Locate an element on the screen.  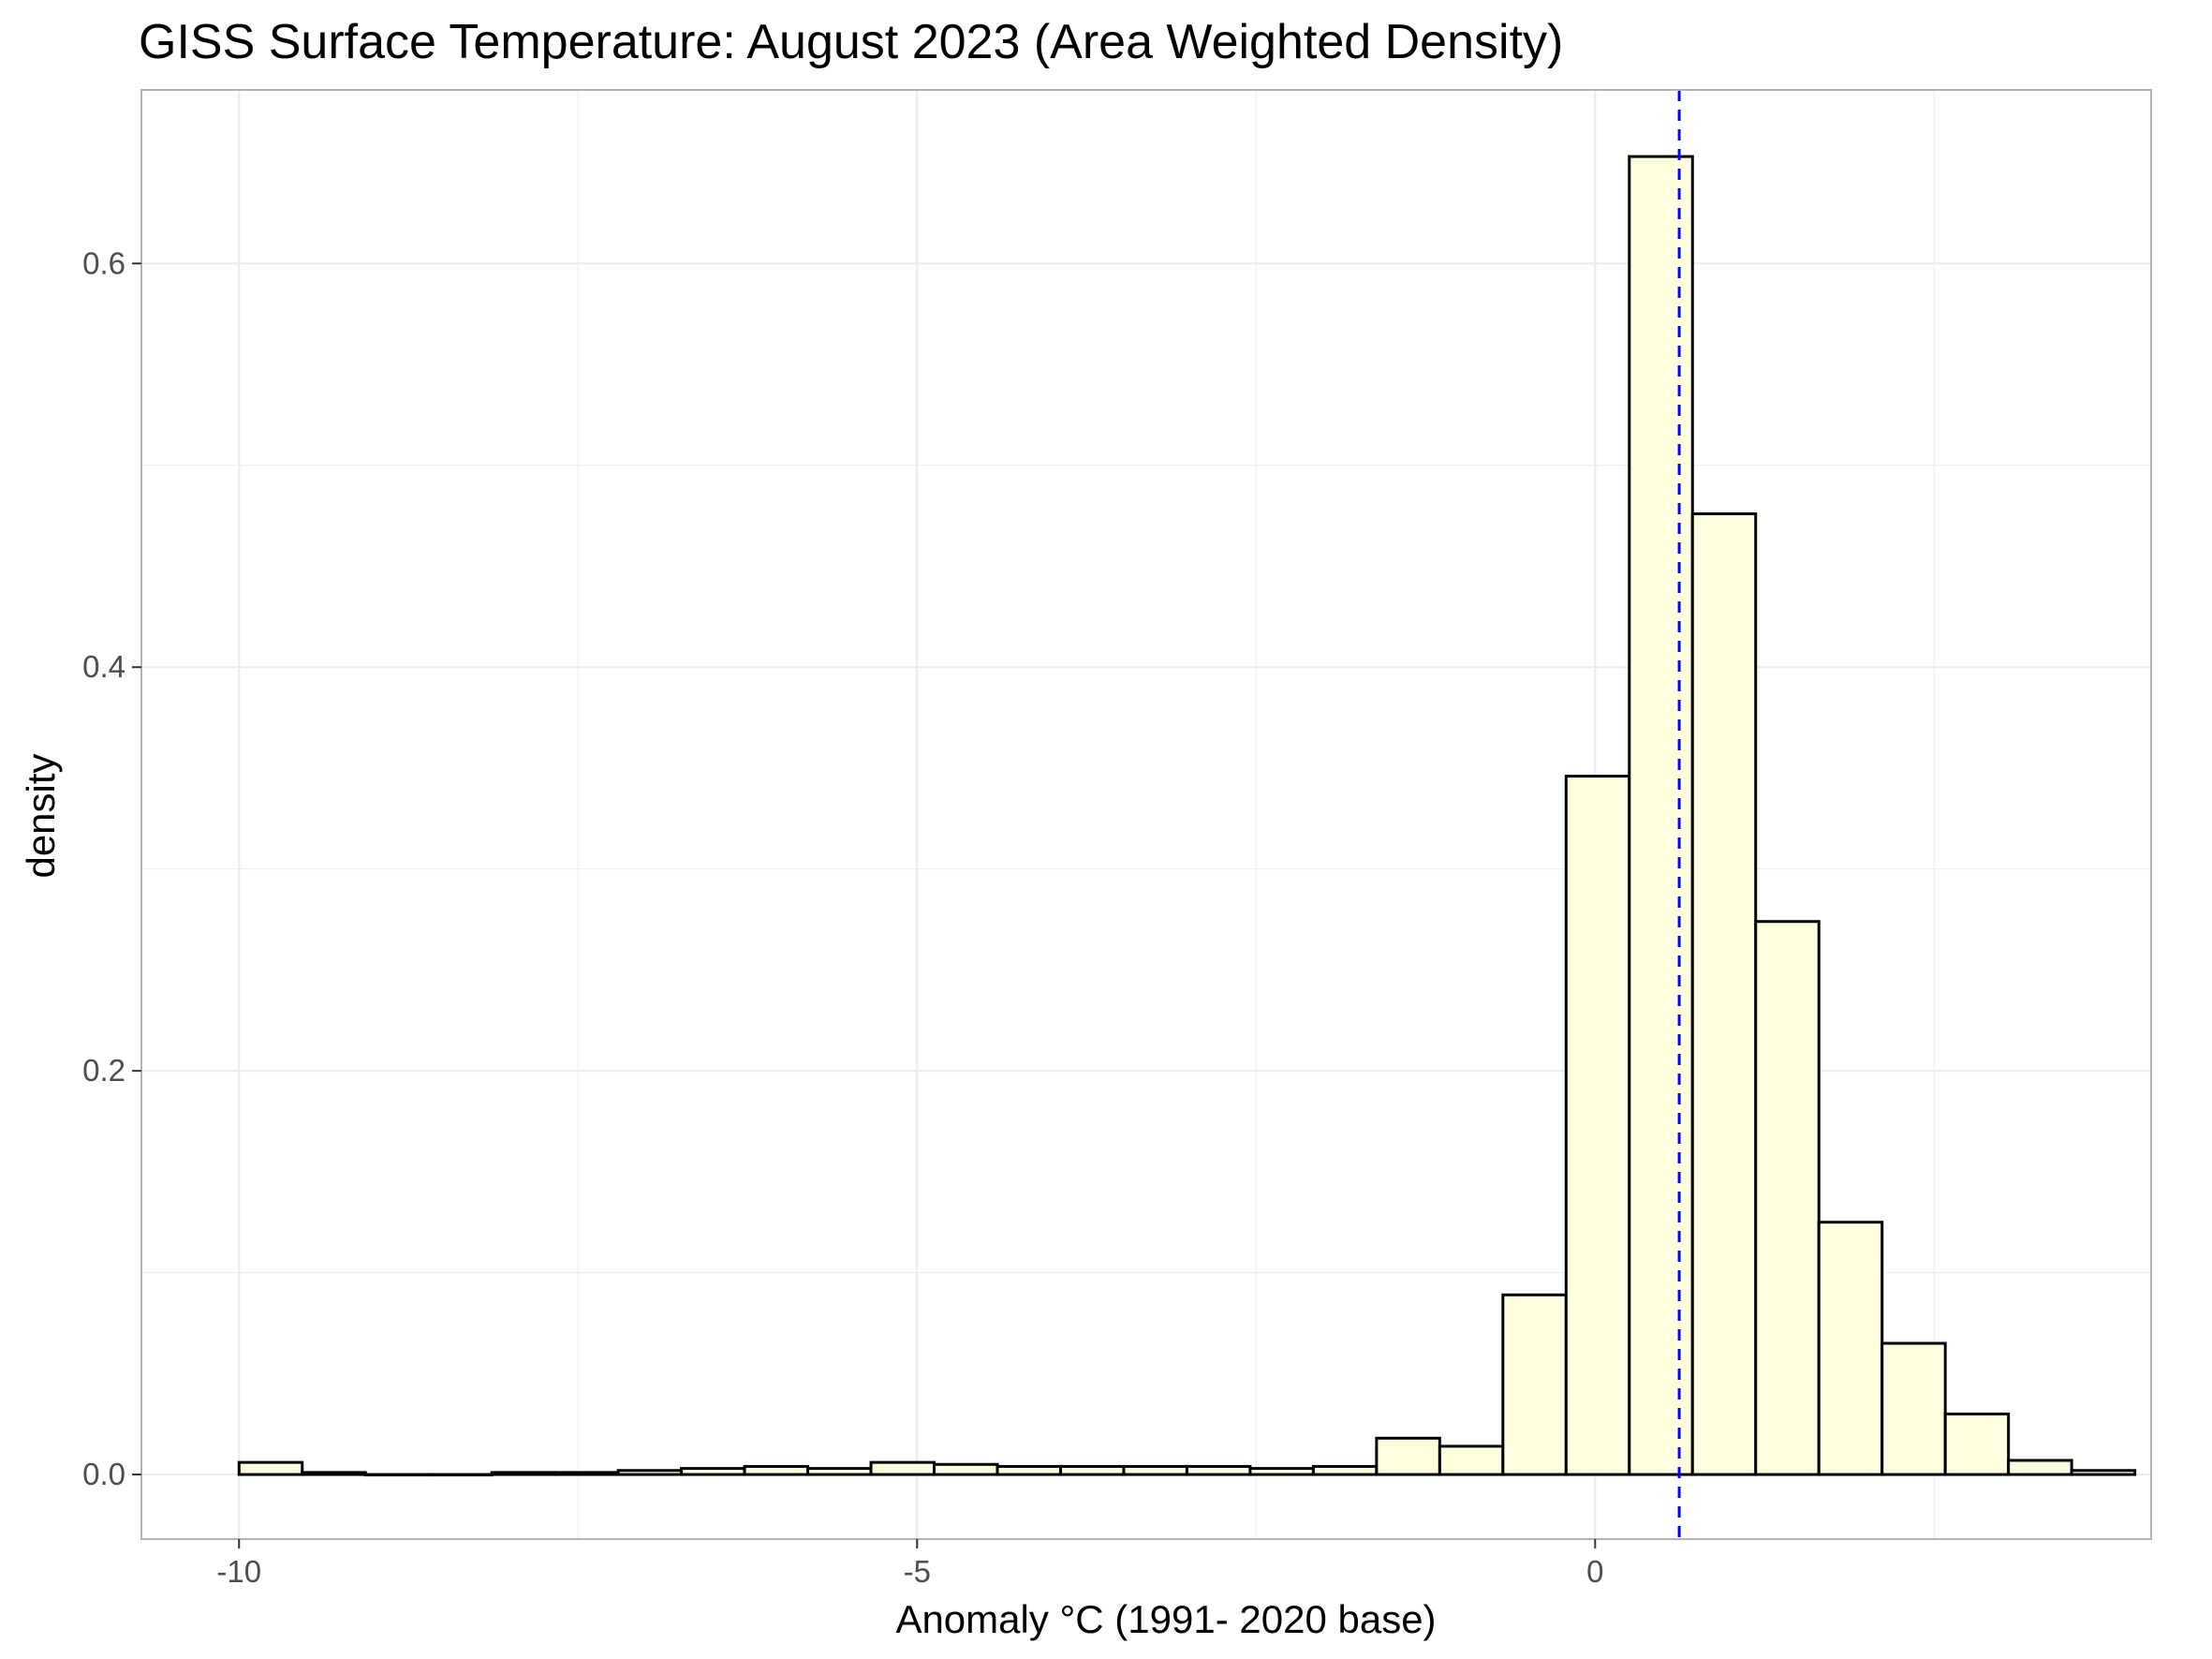
y-axis-ticks: 0.0 0.2 0.4 0.6 is located at coordinates (112, 868).